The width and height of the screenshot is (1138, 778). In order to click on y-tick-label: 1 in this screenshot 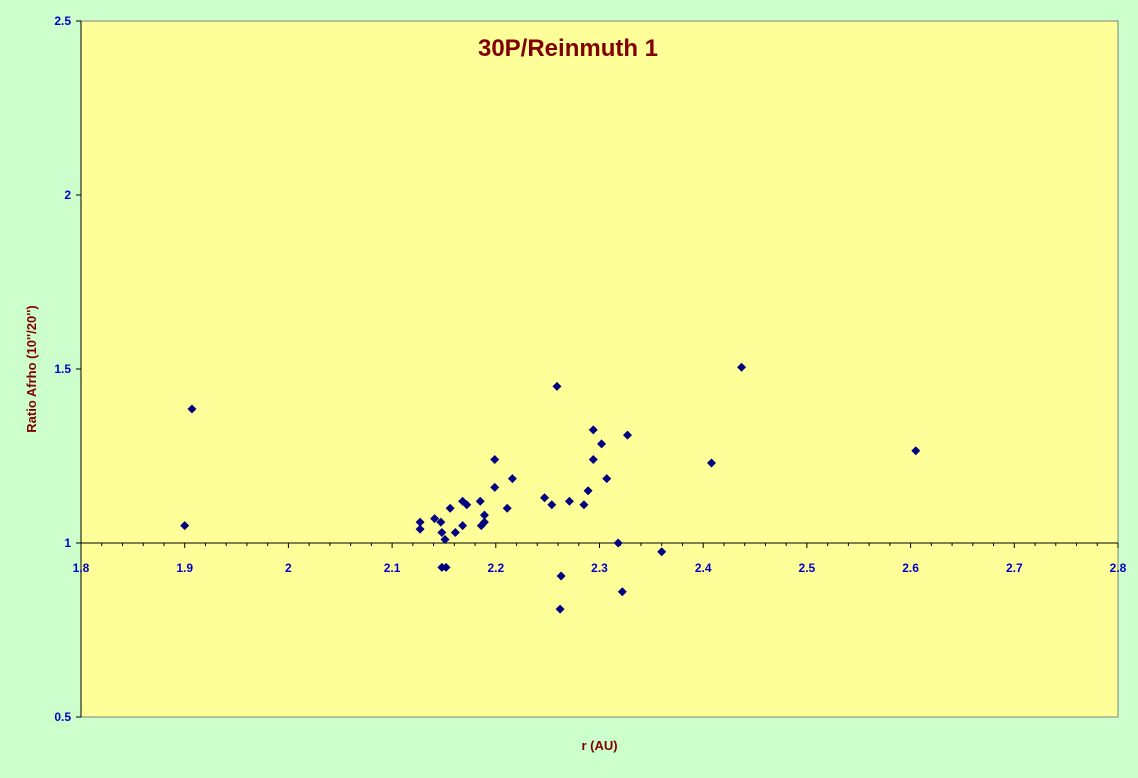, I will do `click(67, 543)`.